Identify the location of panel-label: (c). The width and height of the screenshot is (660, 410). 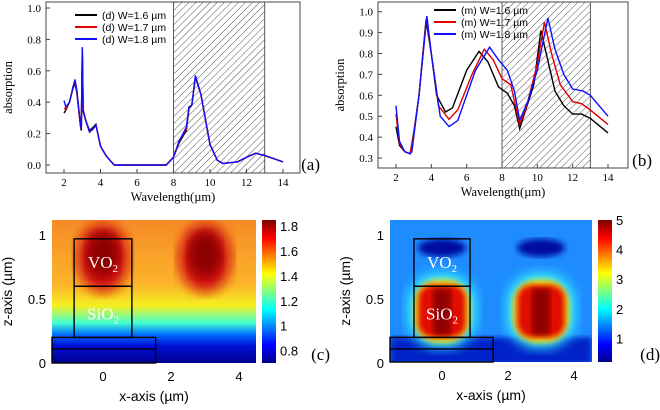
(320, 354).